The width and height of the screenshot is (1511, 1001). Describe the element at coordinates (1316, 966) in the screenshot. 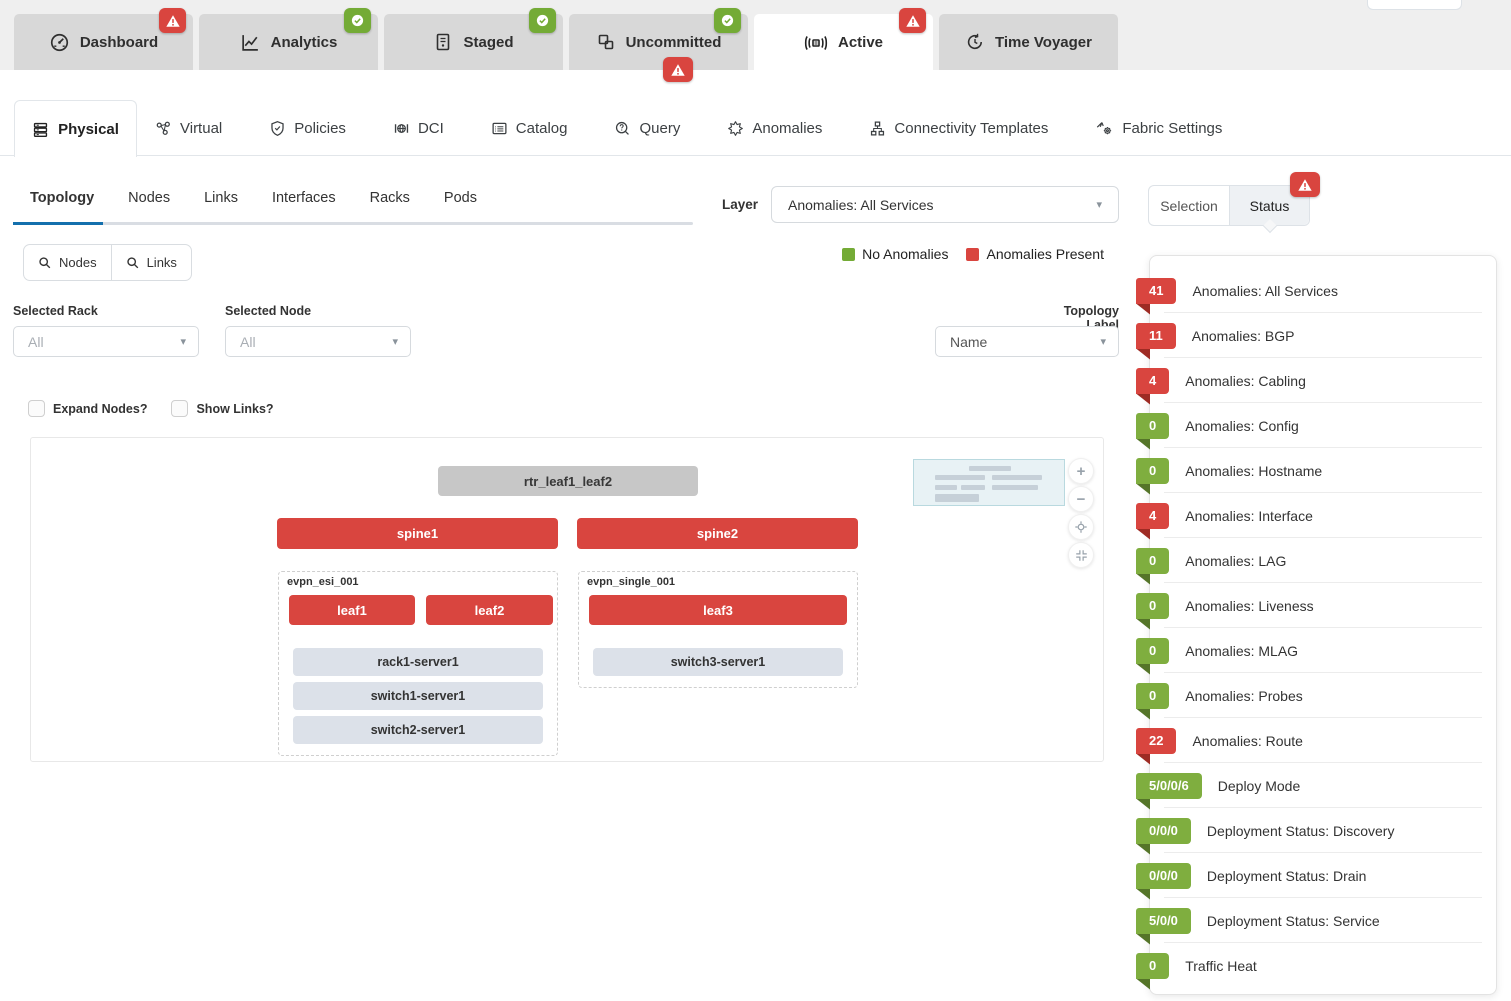

I see `status-row: 0 Traffic Heat` at that location.